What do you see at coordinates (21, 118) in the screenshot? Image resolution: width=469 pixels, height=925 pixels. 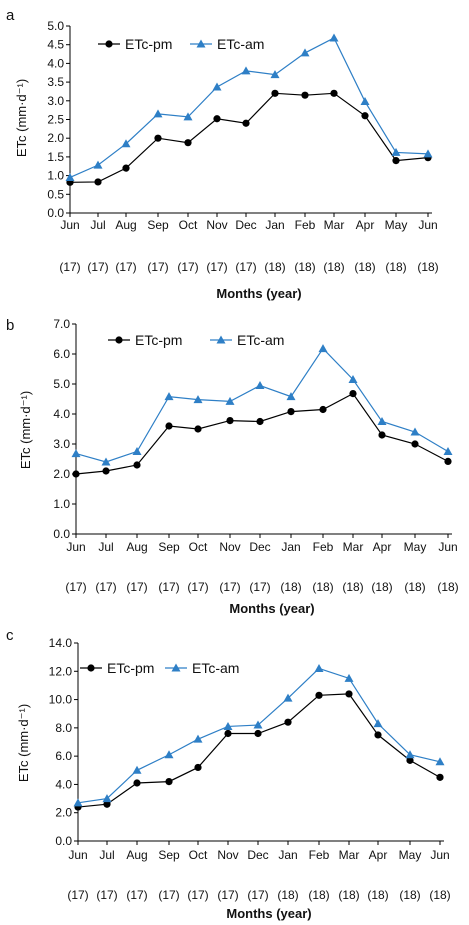 I see `chart-a-ylabel: ETc (mm·d⁻¹)` at bounding box center [21, 118].